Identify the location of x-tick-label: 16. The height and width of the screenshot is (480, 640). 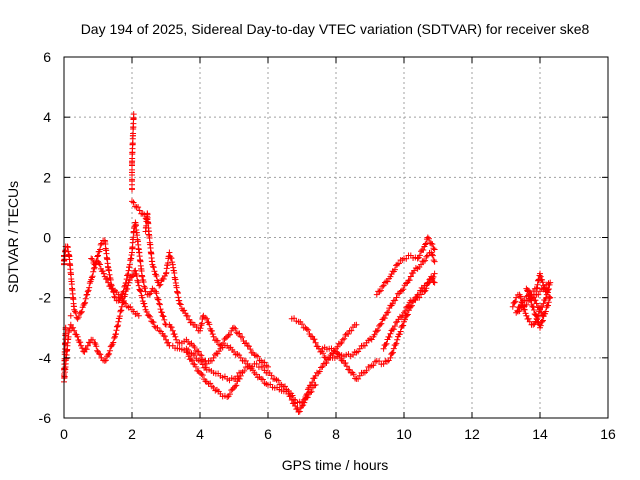
(608, 434).